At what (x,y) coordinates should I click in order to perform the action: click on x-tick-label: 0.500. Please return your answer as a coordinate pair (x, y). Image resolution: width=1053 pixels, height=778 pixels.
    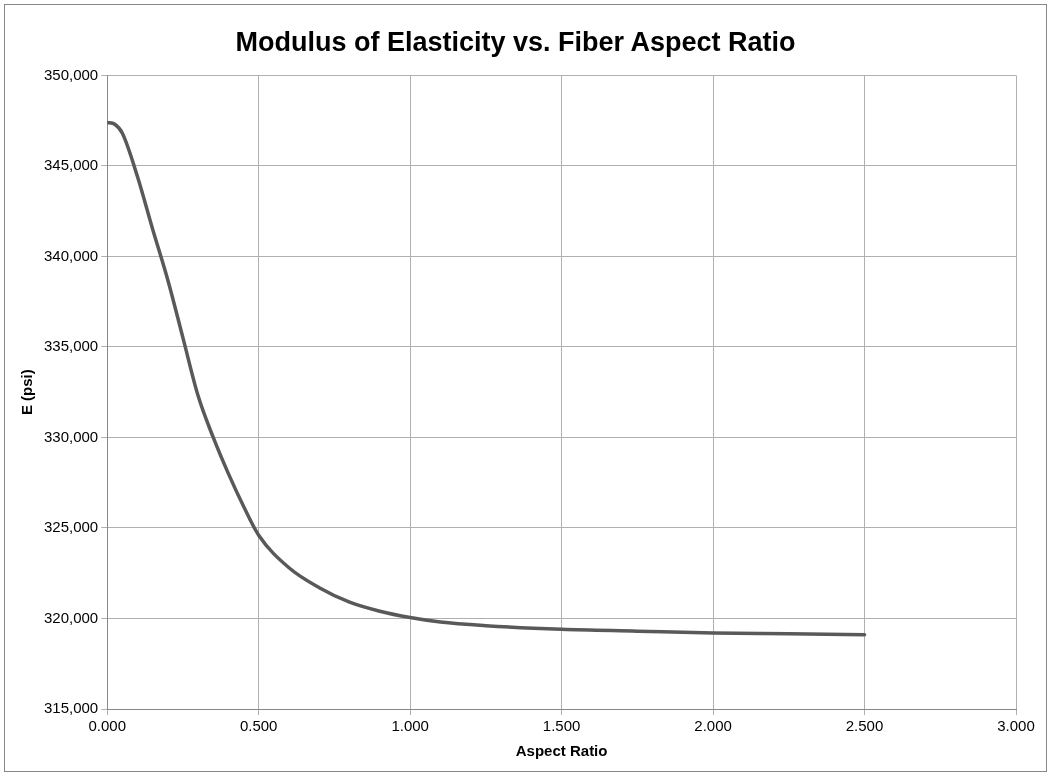
    Looking at the image, I should click on (258, 726).